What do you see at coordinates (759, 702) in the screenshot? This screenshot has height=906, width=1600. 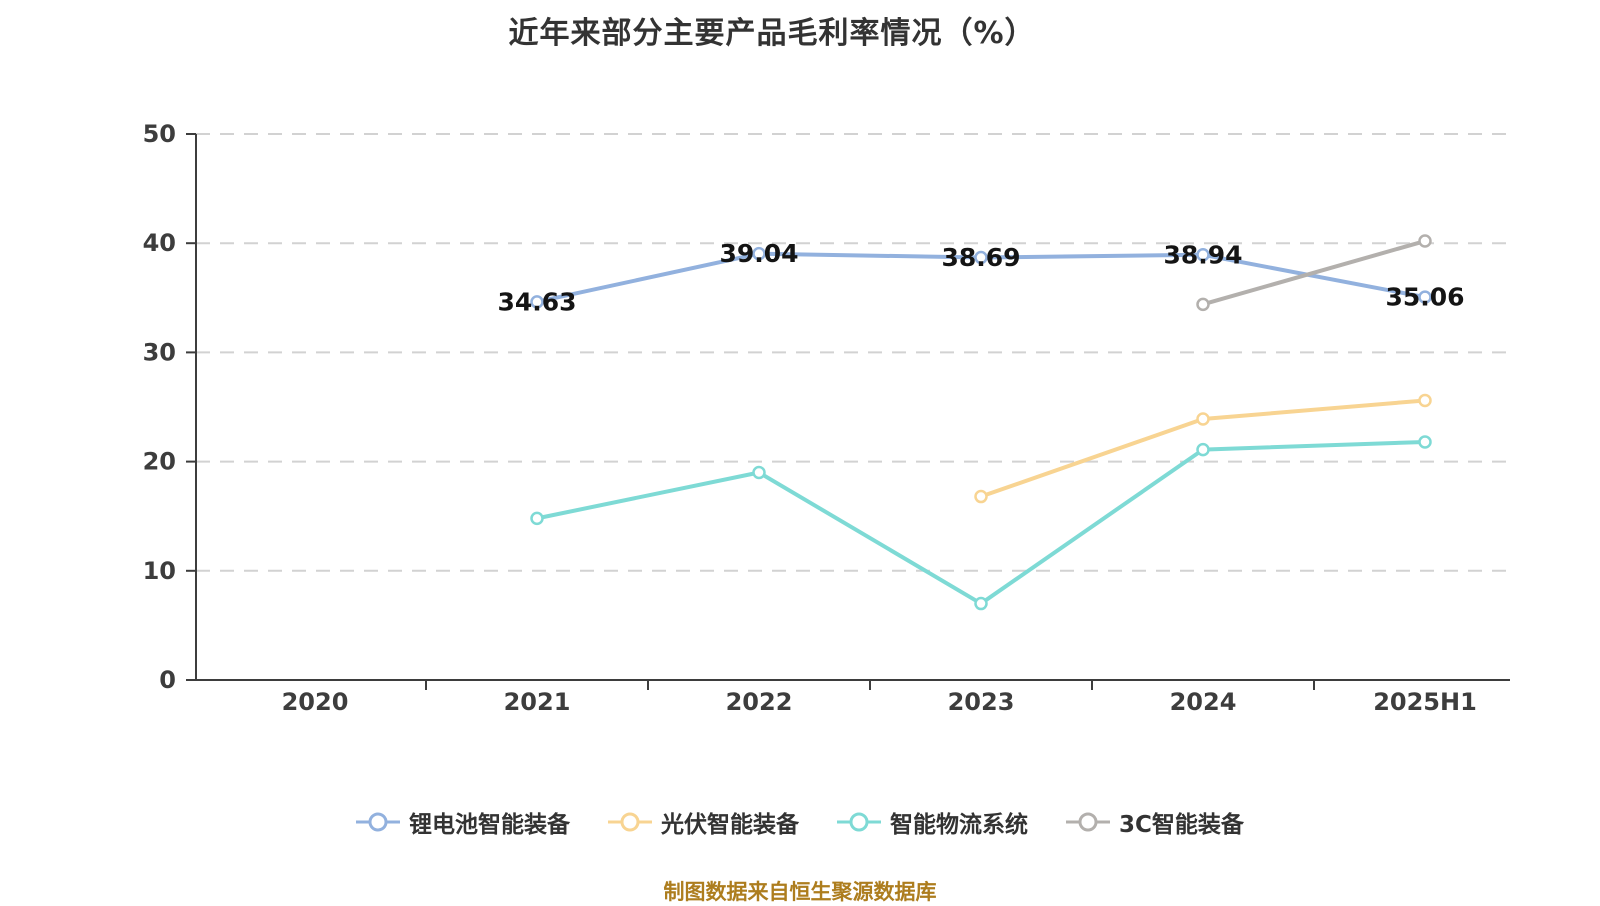 I see `x-tick-label: 2022` at bounding box center [759, 702].